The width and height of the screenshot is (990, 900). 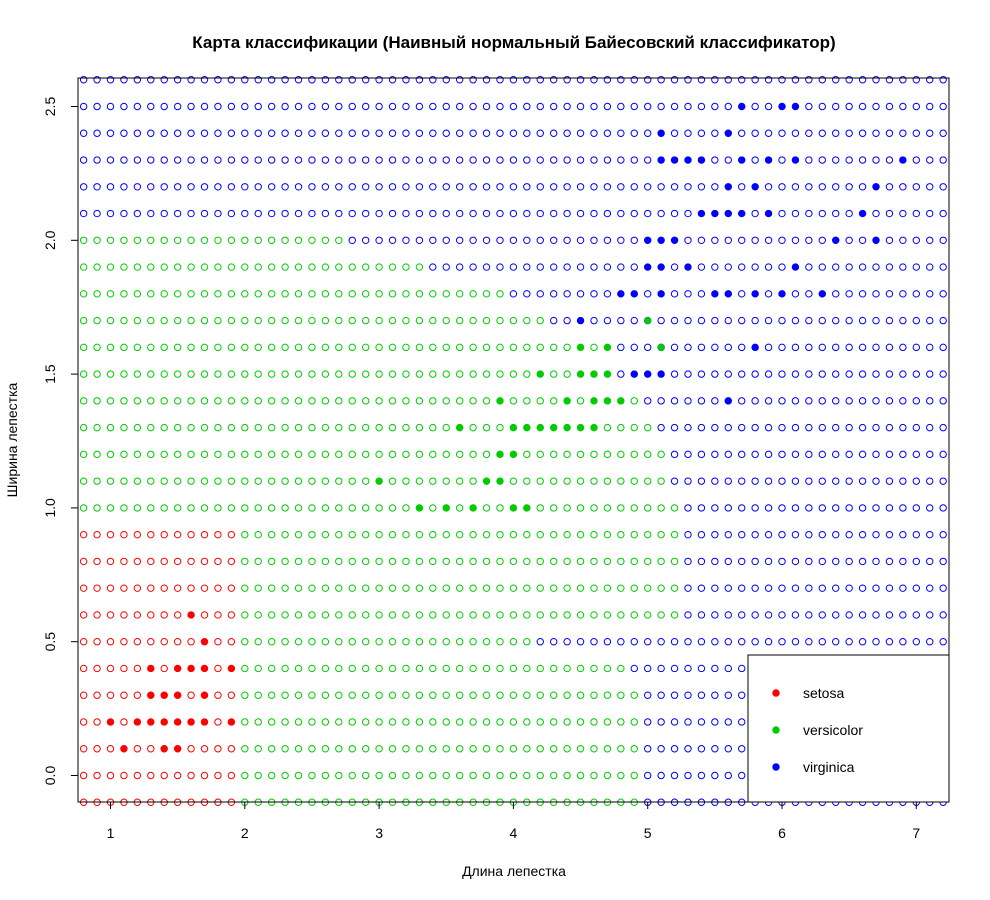 I want to click on y-tick-label: 1.0, so click(x=50, y=508).